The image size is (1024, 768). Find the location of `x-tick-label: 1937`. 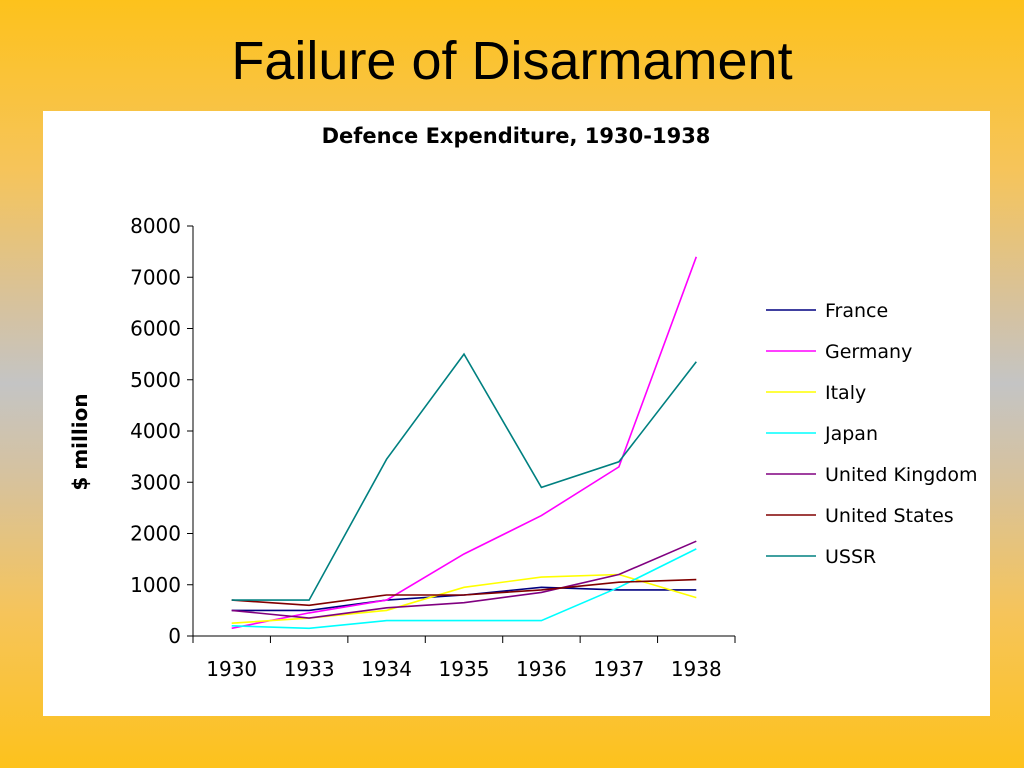

x-tick-label: 1937 is located at coordinates (618, 669).